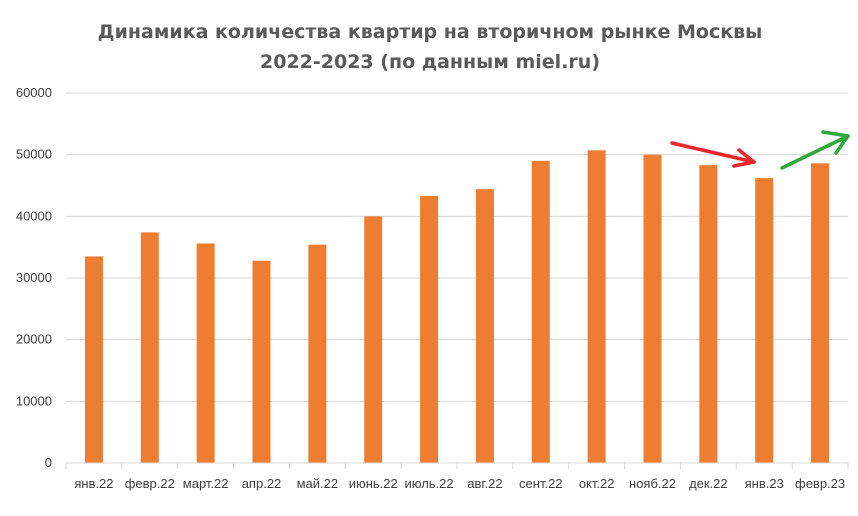 The image size is (858, 516). Describe the element at coordinates (835, 142) in the screenshot. I see `up-trend-arrowhead` at that location.